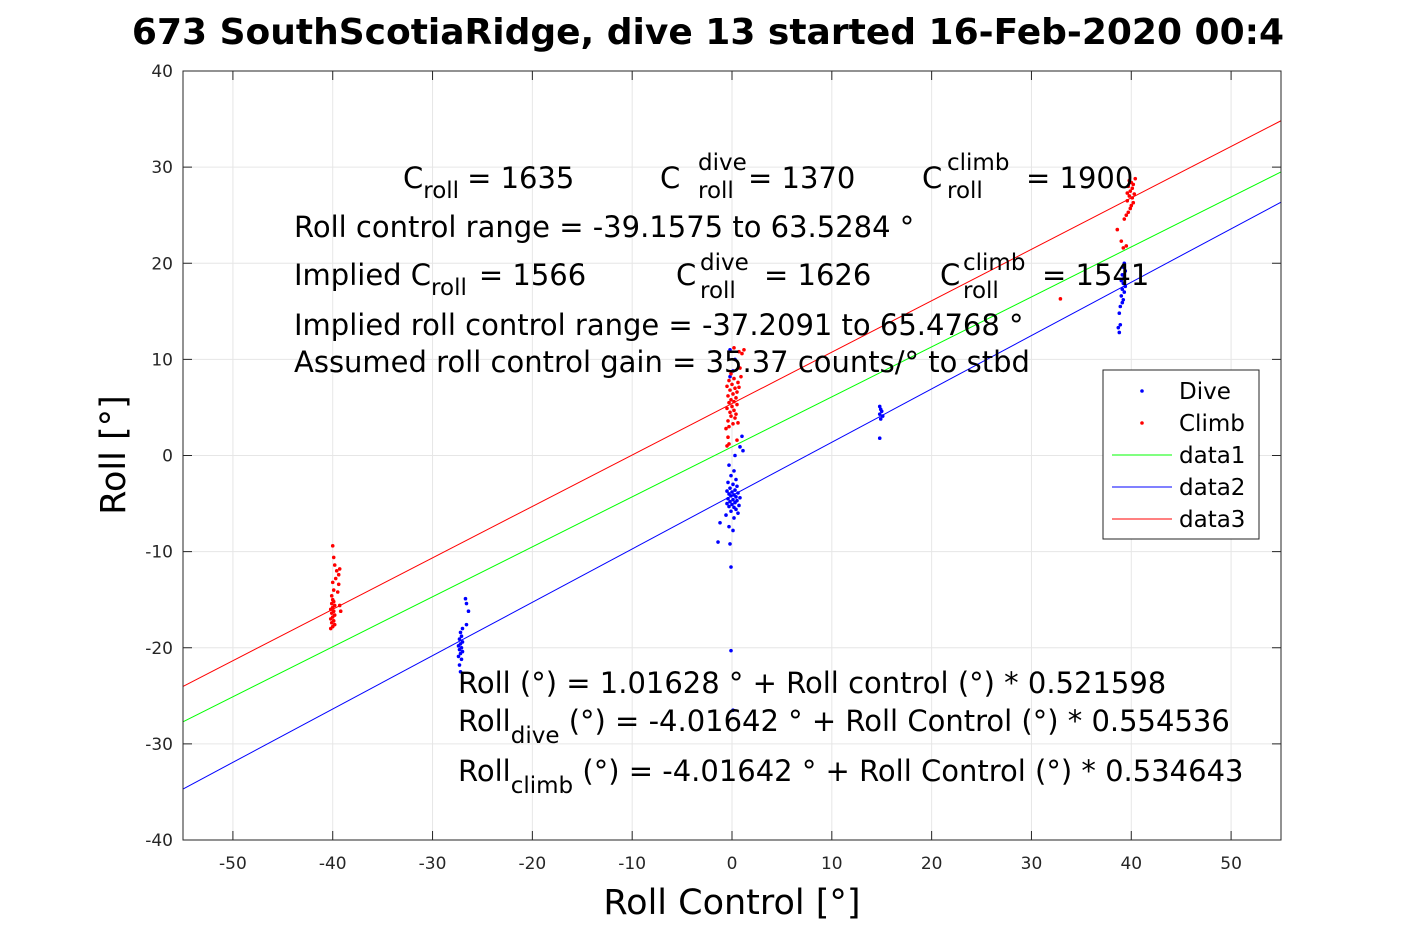  Describe the element at coordinates (981, 291) in the screenshot. I see `annotation-implied-climb-subscript: roll` at that location.